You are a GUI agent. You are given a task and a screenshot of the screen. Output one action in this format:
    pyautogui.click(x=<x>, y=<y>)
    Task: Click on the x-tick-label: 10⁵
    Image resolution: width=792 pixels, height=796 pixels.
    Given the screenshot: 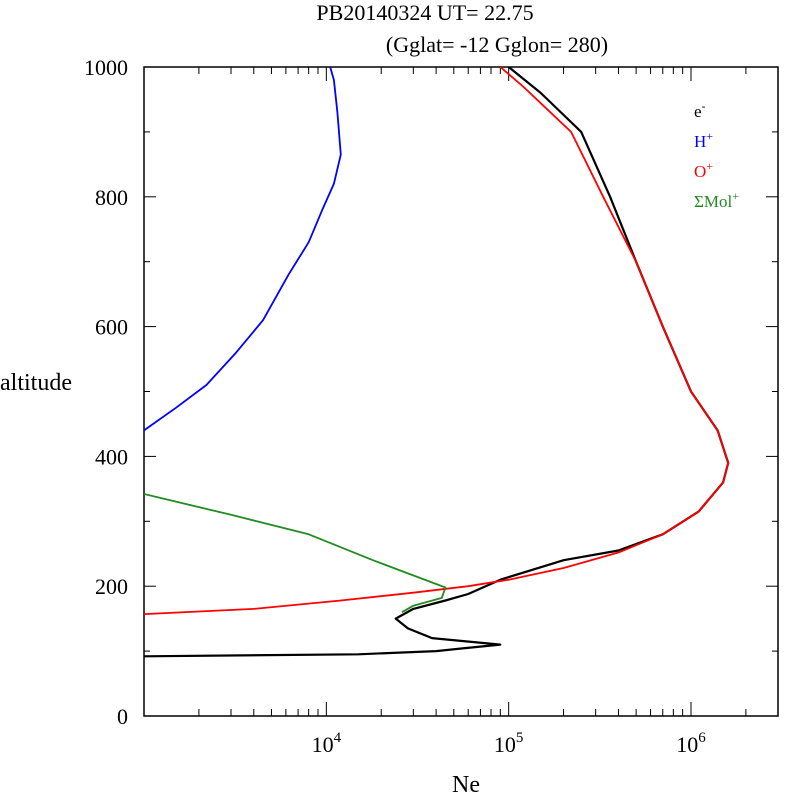 What is the action you would take?
    pyautogui.click(x=509, y=743)
    